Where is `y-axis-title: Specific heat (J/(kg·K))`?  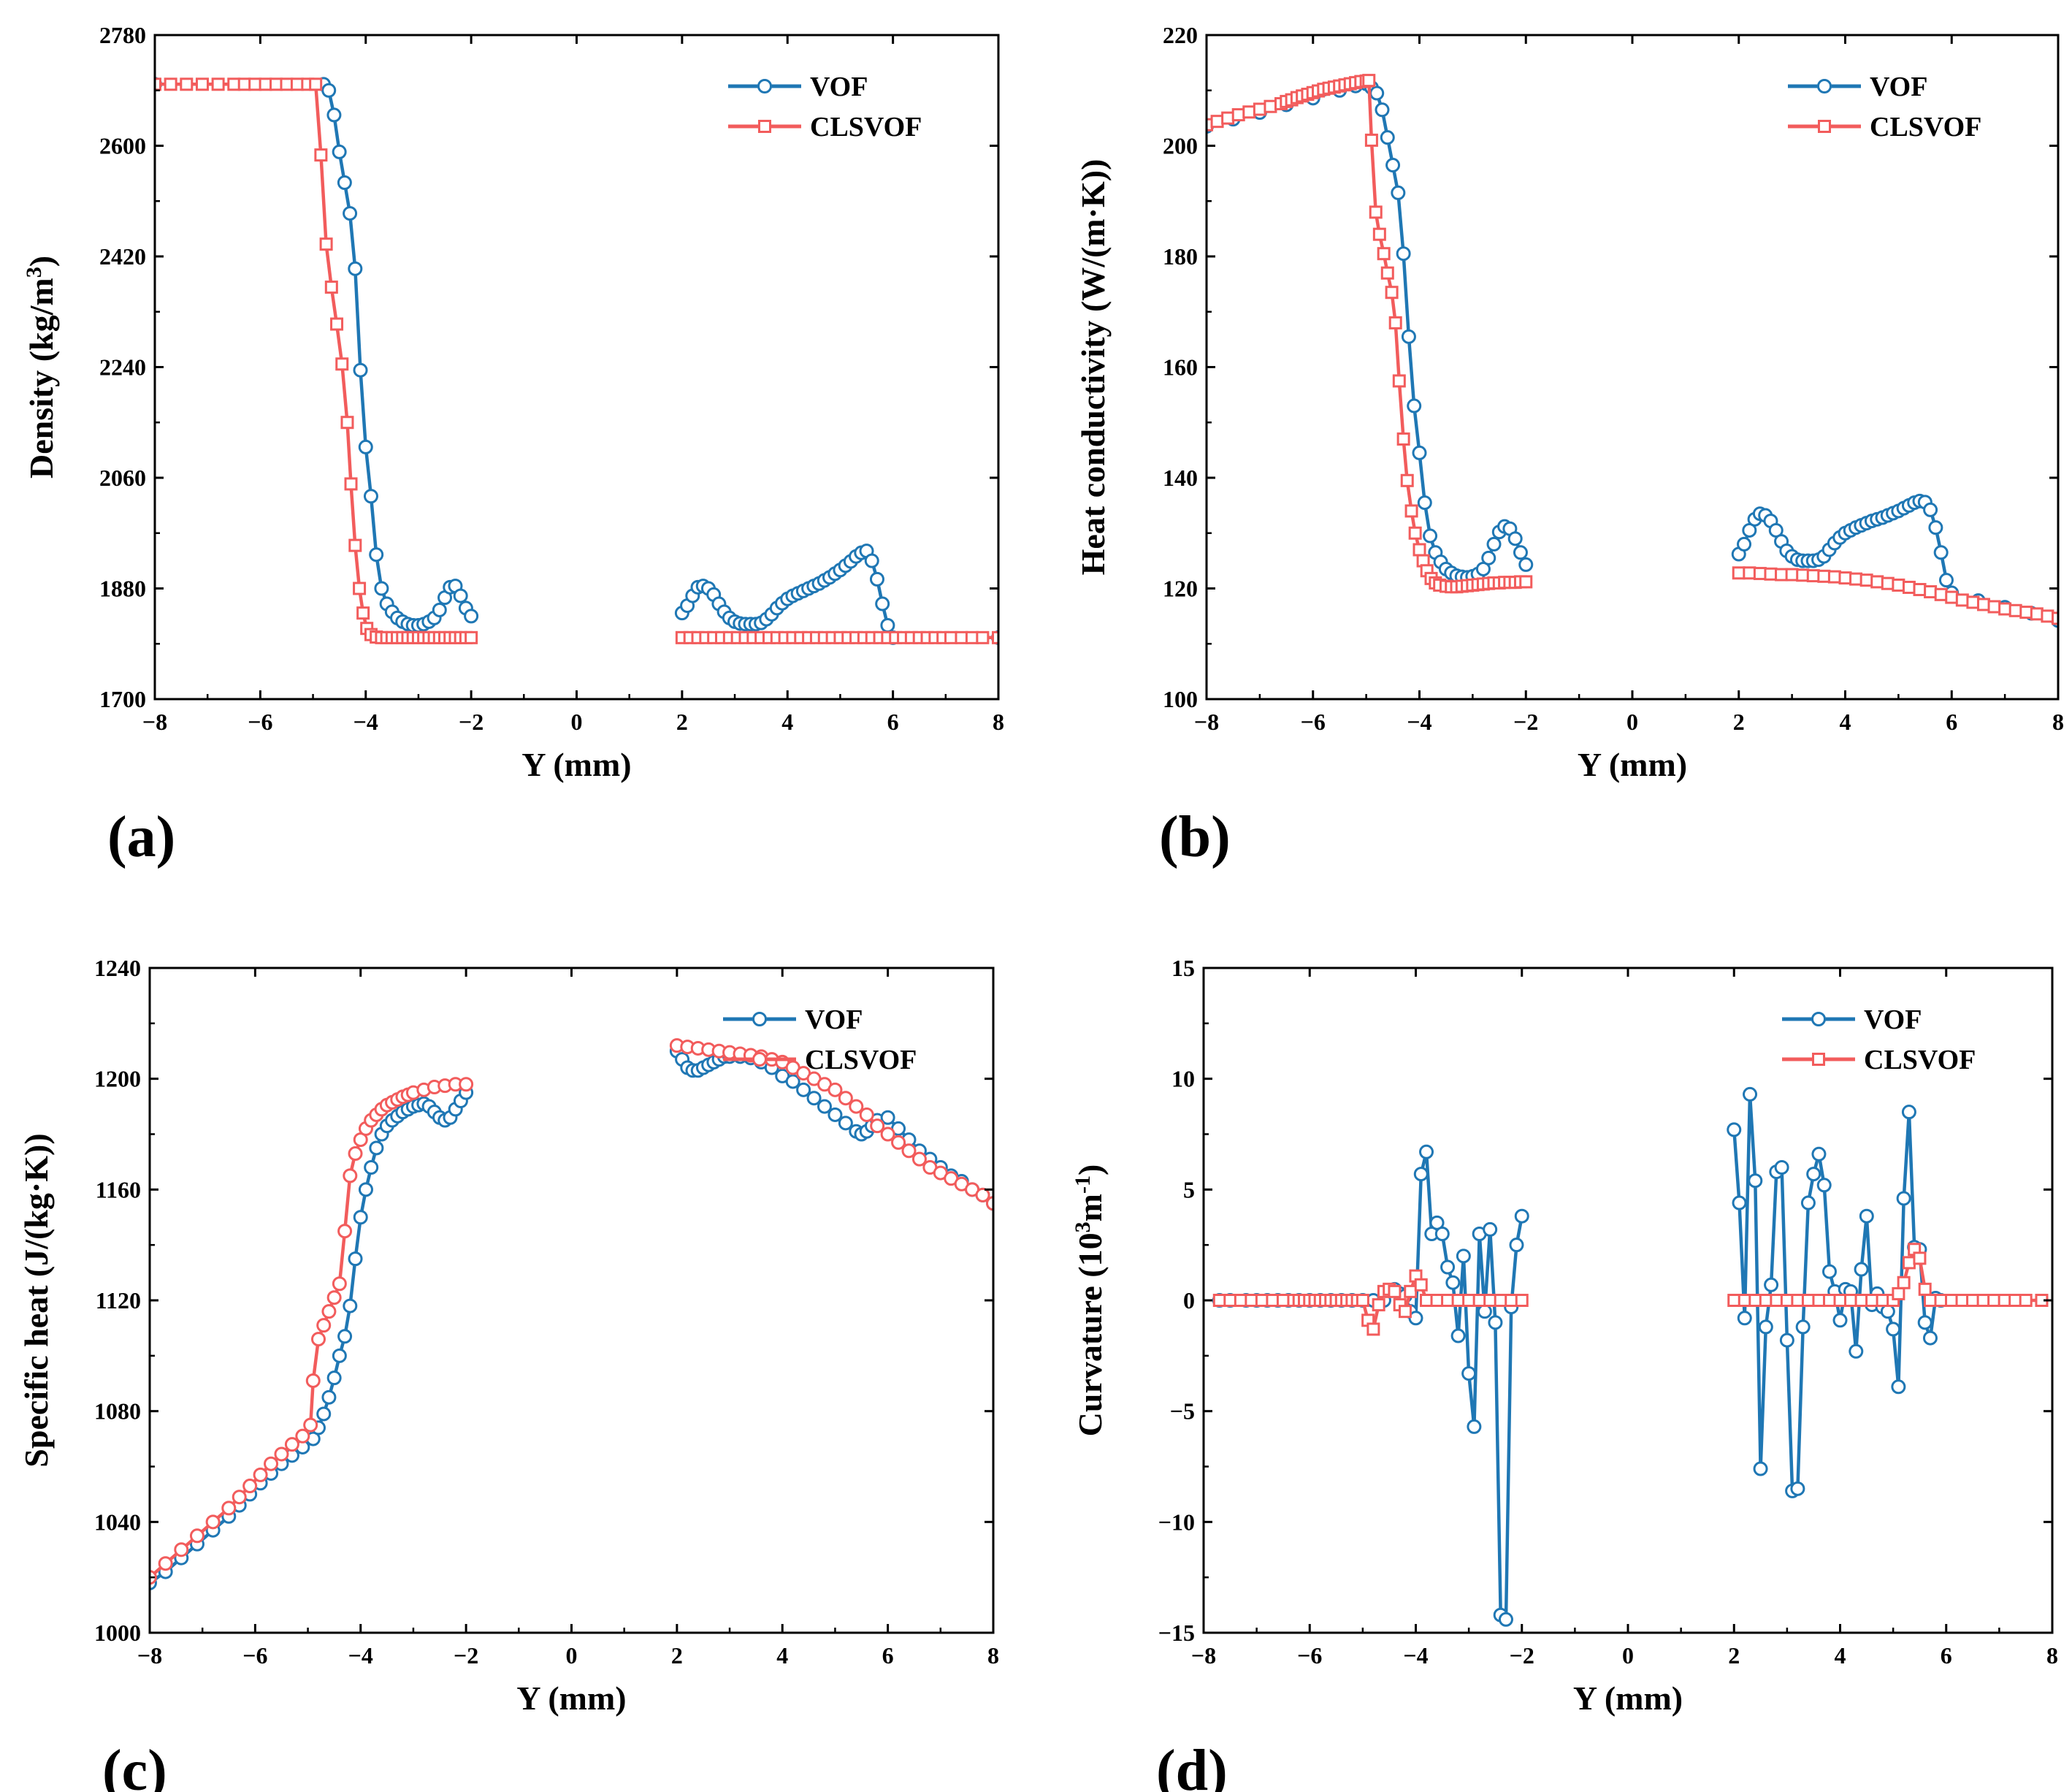
y-axis-title: Specific heat (J/(kg·K)) is located at coordinates (36, 1300).